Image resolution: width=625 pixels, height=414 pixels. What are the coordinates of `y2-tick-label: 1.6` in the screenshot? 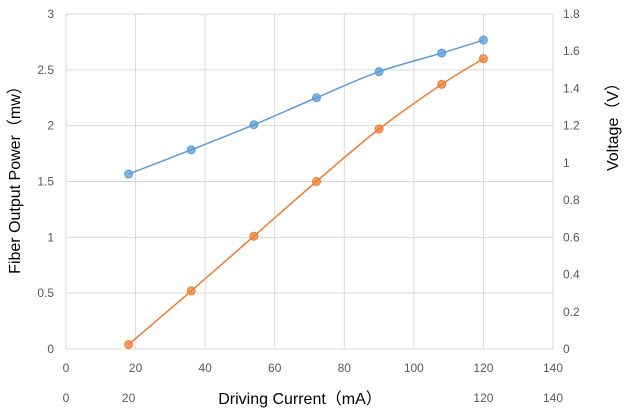 It's located at (571, 51).